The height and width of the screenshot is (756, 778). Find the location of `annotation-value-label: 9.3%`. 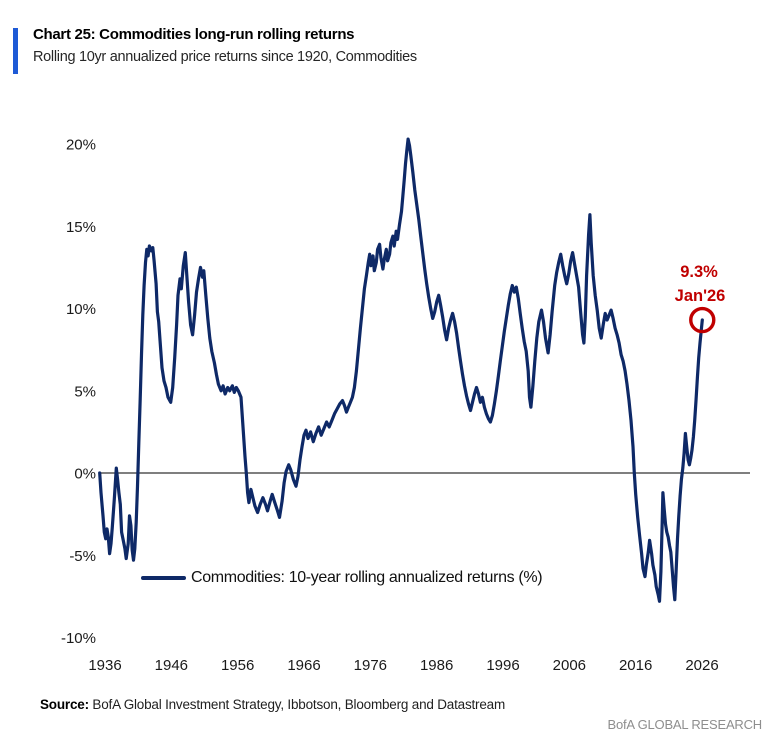

annotation-value-label: 9.3% is located at coordinates (699, 272).